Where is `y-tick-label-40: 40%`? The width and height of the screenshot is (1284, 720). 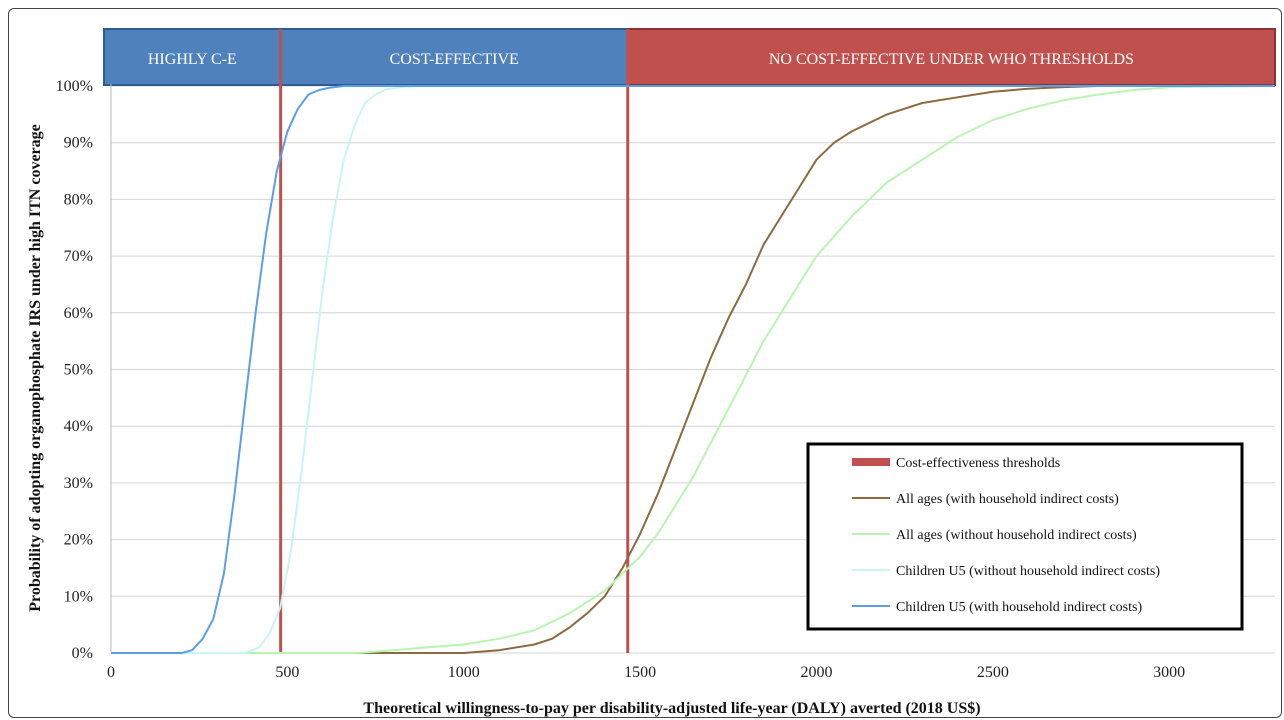
y-tick-label-40: 40% is located at coordinates (78, 426).